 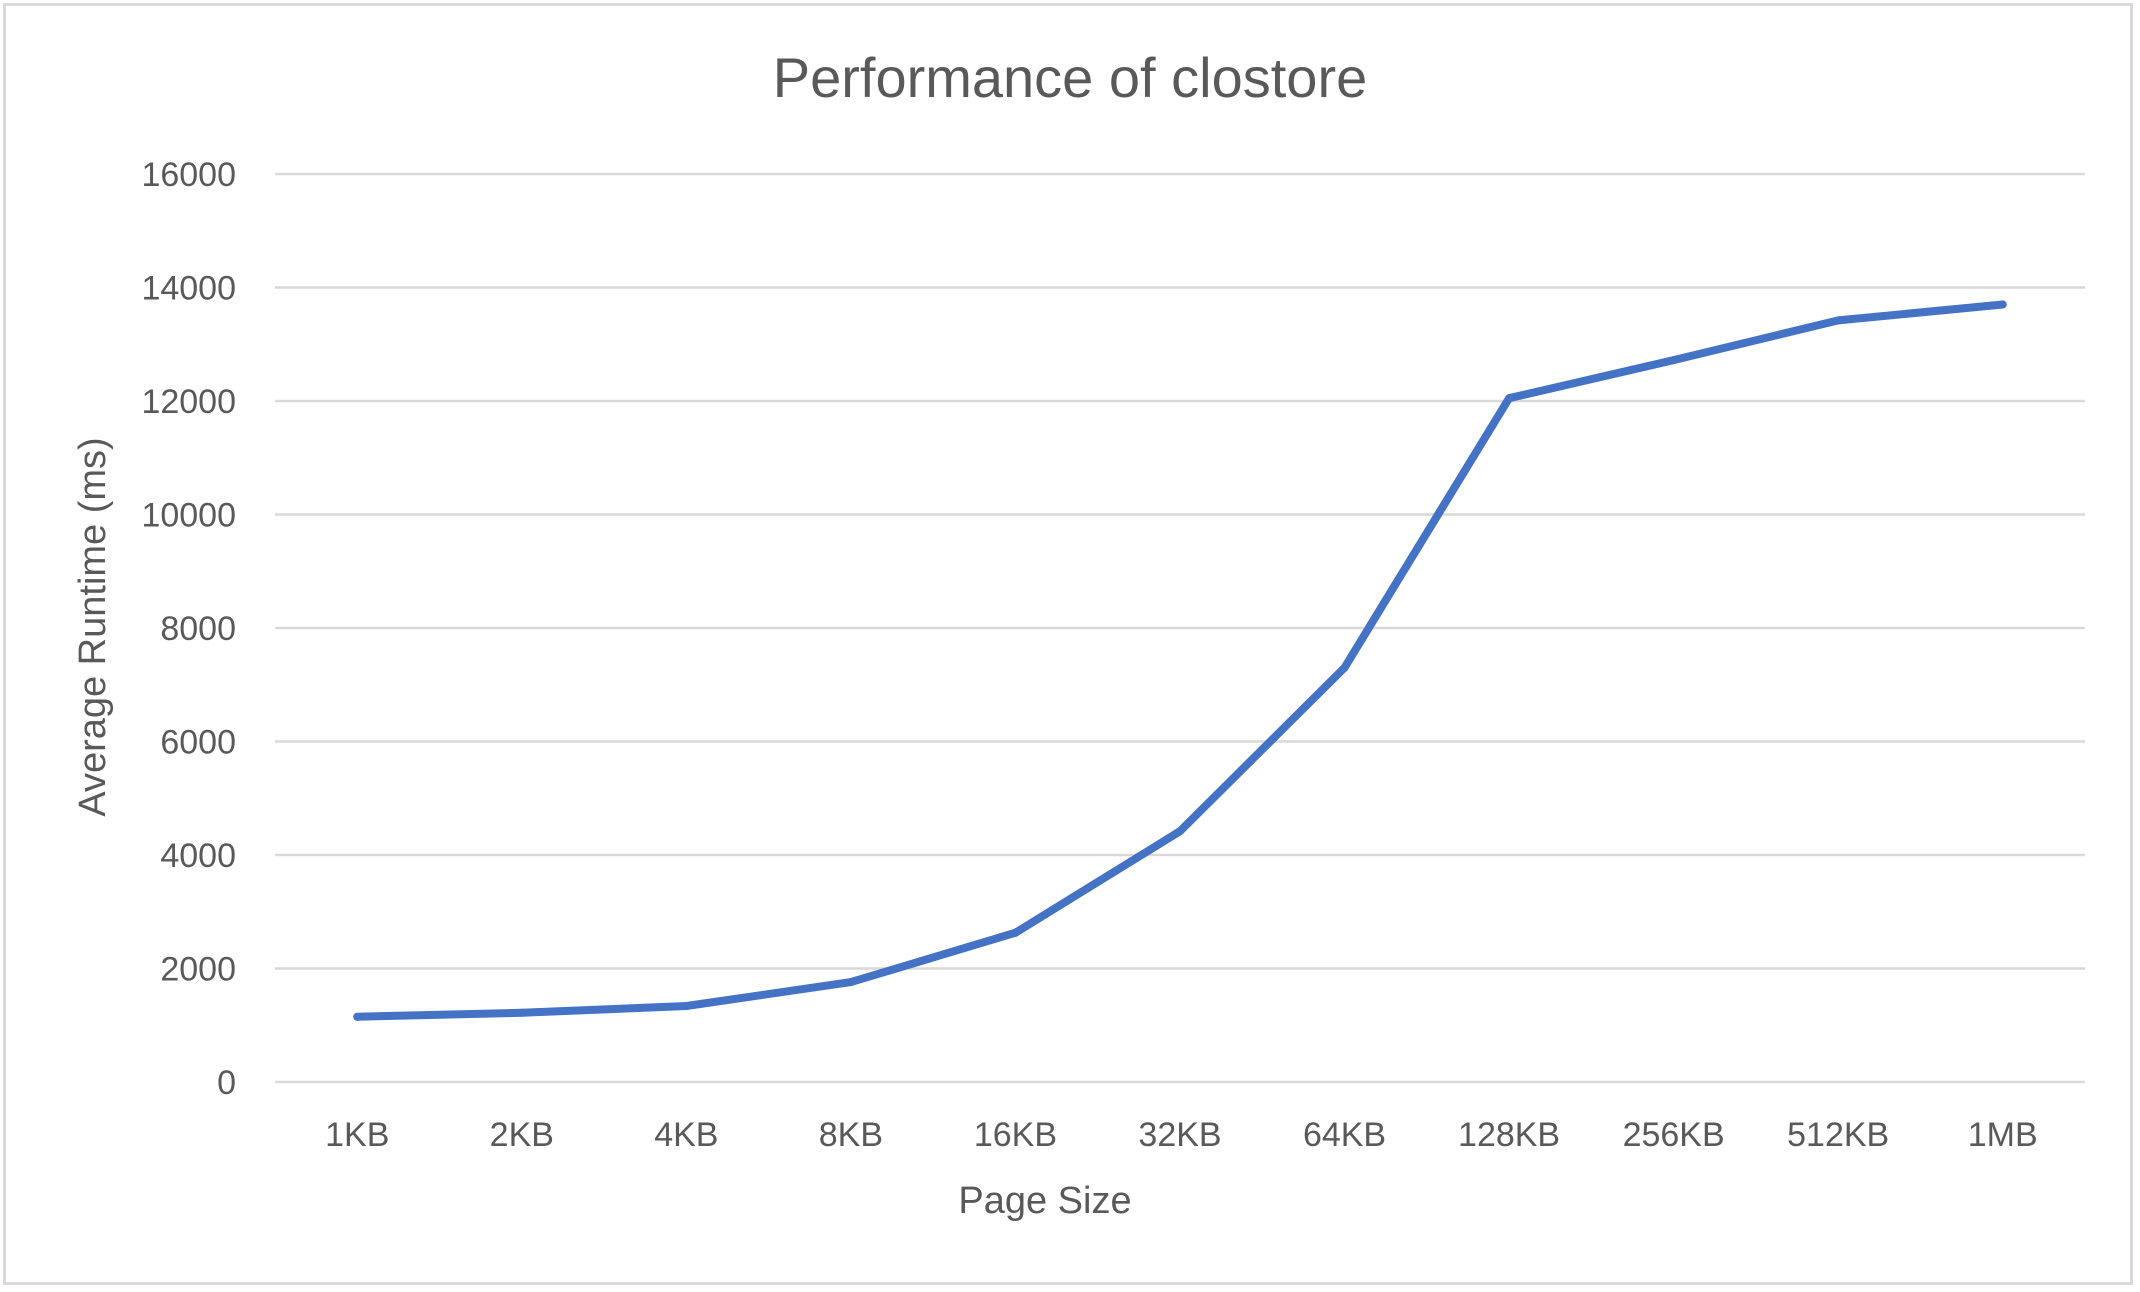 What do you see at coordinates (1344, 1135) in the screenshot?
I see `x-tick-label: 64KB` at bounding box center [1344, 1135].